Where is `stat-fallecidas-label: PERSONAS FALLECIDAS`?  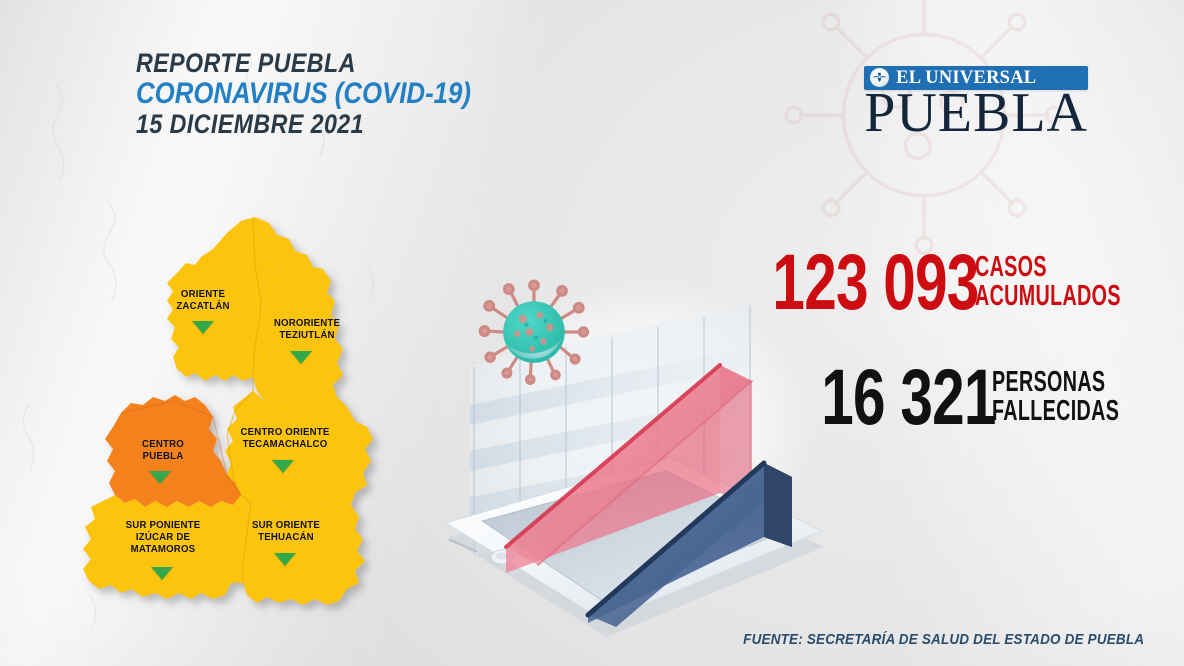 stat-fallecidas-label: PERSONAS FALLECIDAS is located at coordinates (1055, 396).